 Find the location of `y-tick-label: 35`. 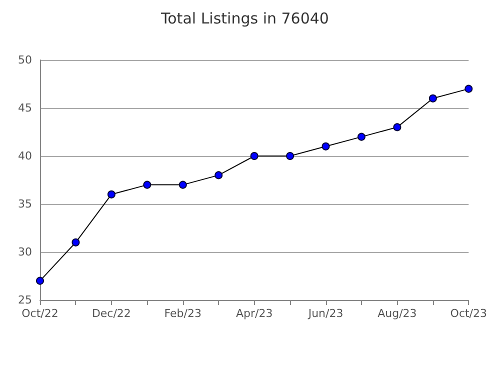

y-tick-label: 35 is located at coordinates (25, 204).